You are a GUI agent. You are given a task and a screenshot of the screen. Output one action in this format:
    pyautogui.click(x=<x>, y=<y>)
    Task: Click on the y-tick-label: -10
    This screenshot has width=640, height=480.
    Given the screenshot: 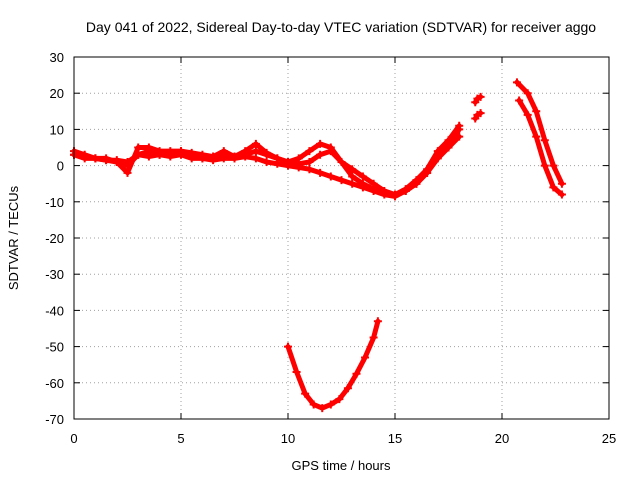 What is the action you would take?
    pyautogui.click(x=54, y=202)
    